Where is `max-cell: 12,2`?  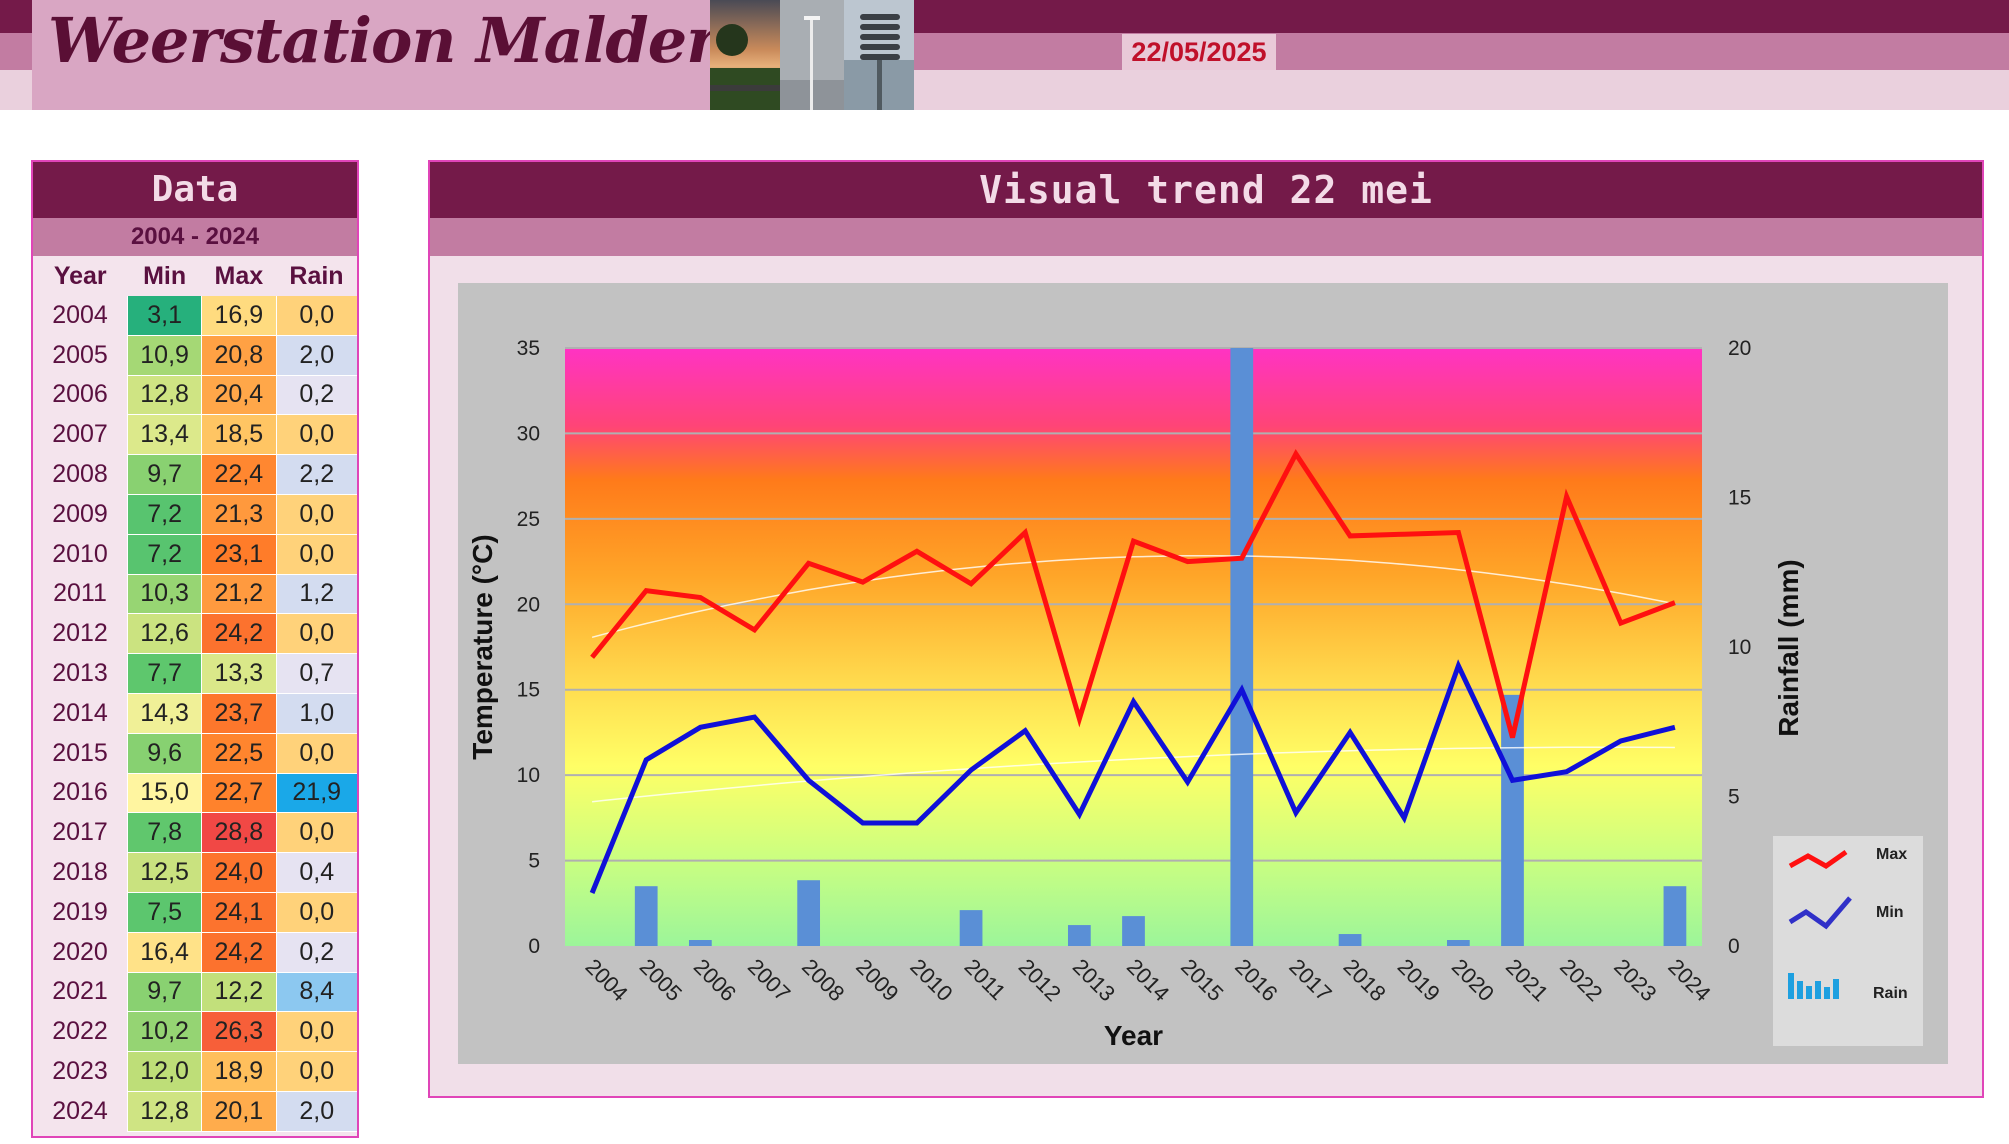 max-cell: 12,2 is located at coordinates (238, 992).